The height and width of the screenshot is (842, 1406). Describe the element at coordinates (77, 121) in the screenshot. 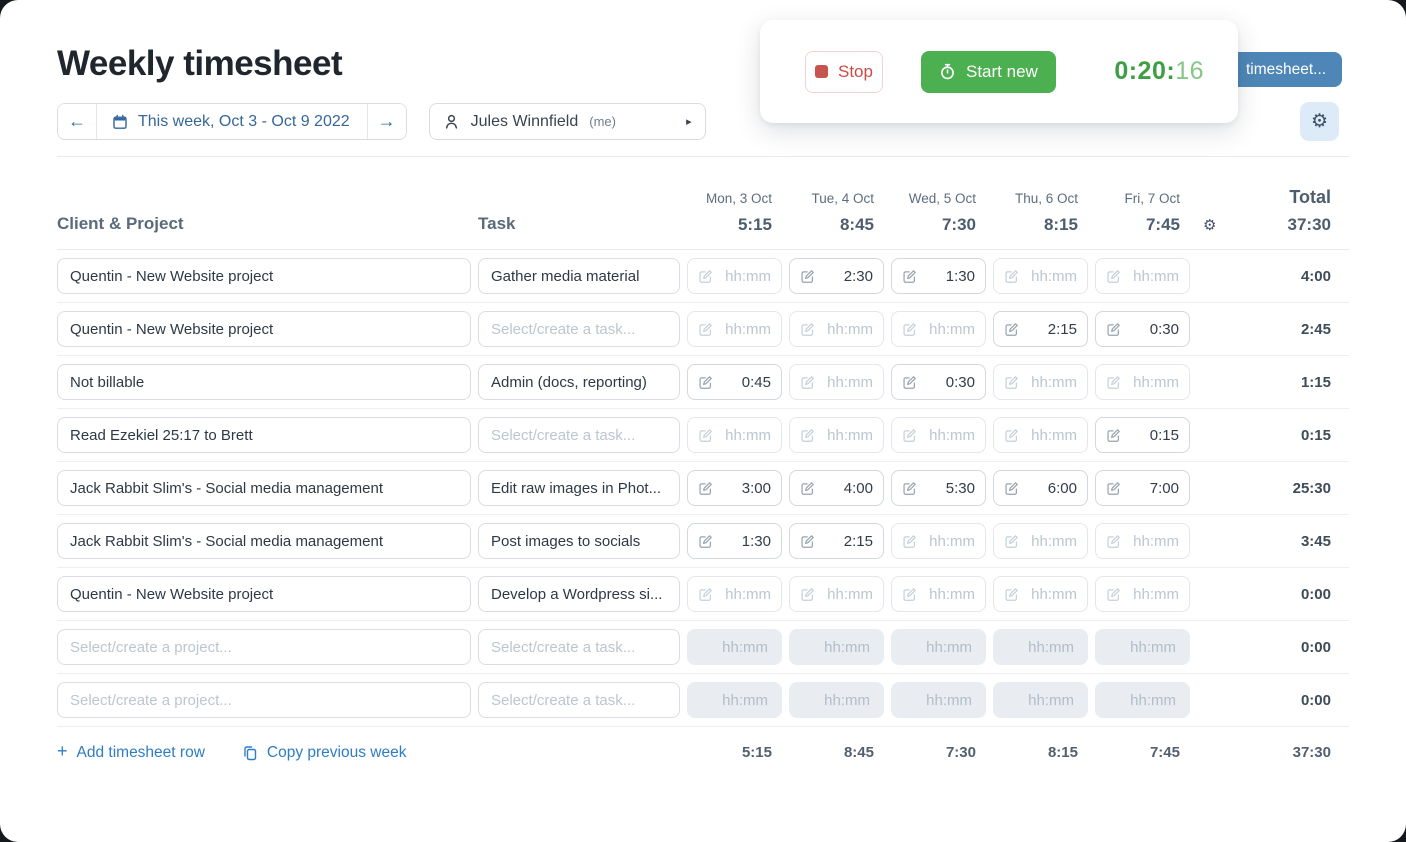

I see `prev-week-button: ←` at that location.